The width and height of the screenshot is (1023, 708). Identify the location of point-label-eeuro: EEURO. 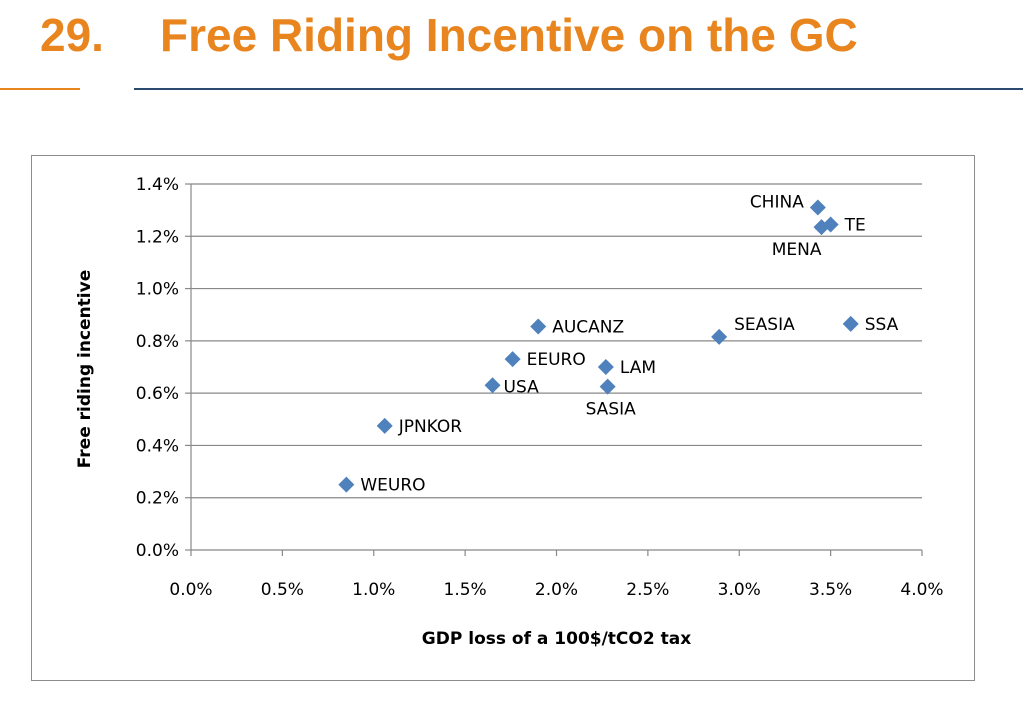
(556, 360).